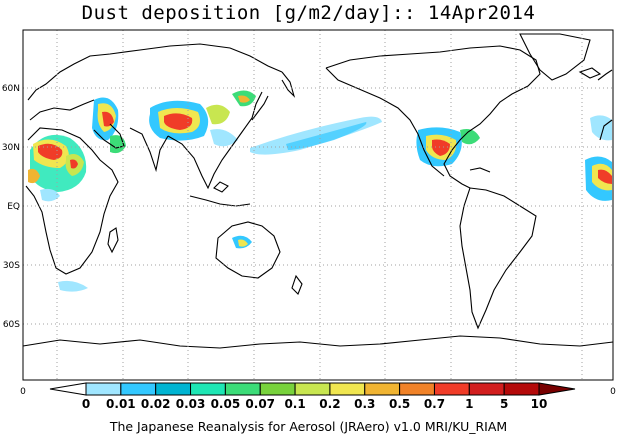 The image size is (617, 438). Describe the element at coordinates (613, 392) in the screenshot. I see `colorbar-edge-right: 0` at that location.